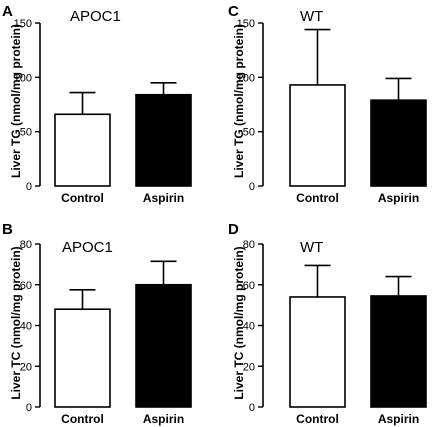 The width and height of the screenshot is (440, 427). Describe the element at coordinates (82, 198) in the screenshot. I see `panel-a-category-label: Control` at that location.